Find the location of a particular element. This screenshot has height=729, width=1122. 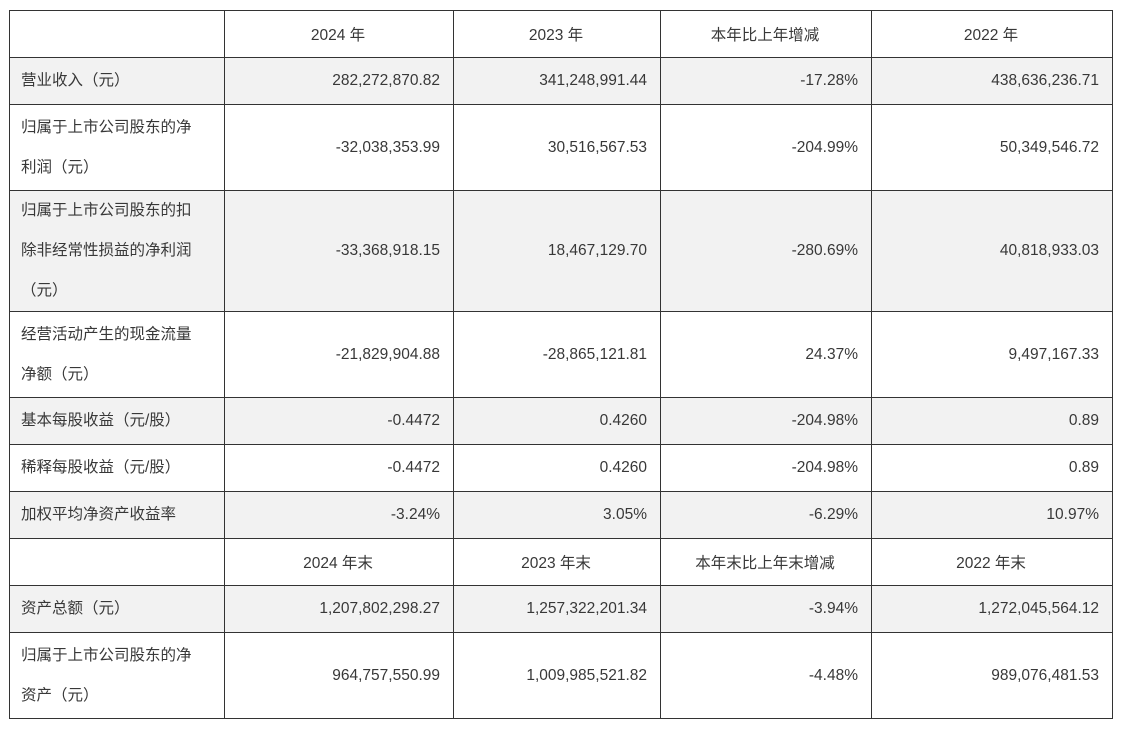

table-row: 基本每股收益（元/股） -0.4472 0.4260 -204.98% 0.89 is located at coordinates (561, 421).